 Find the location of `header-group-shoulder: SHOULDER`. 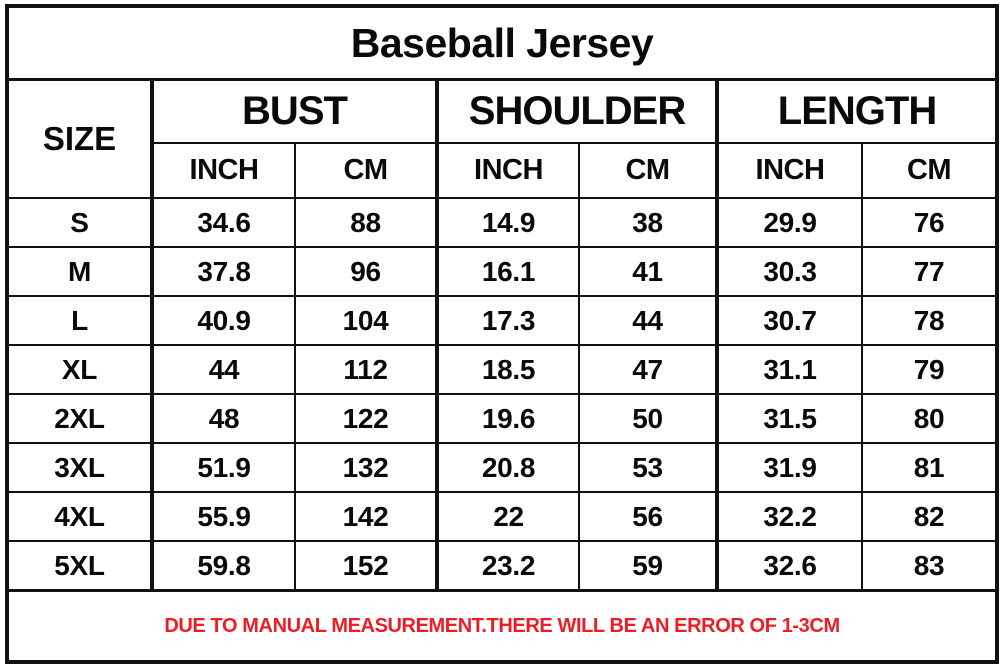

header-group-shoulder: SHOULDER is located at coordinates (576, 111).